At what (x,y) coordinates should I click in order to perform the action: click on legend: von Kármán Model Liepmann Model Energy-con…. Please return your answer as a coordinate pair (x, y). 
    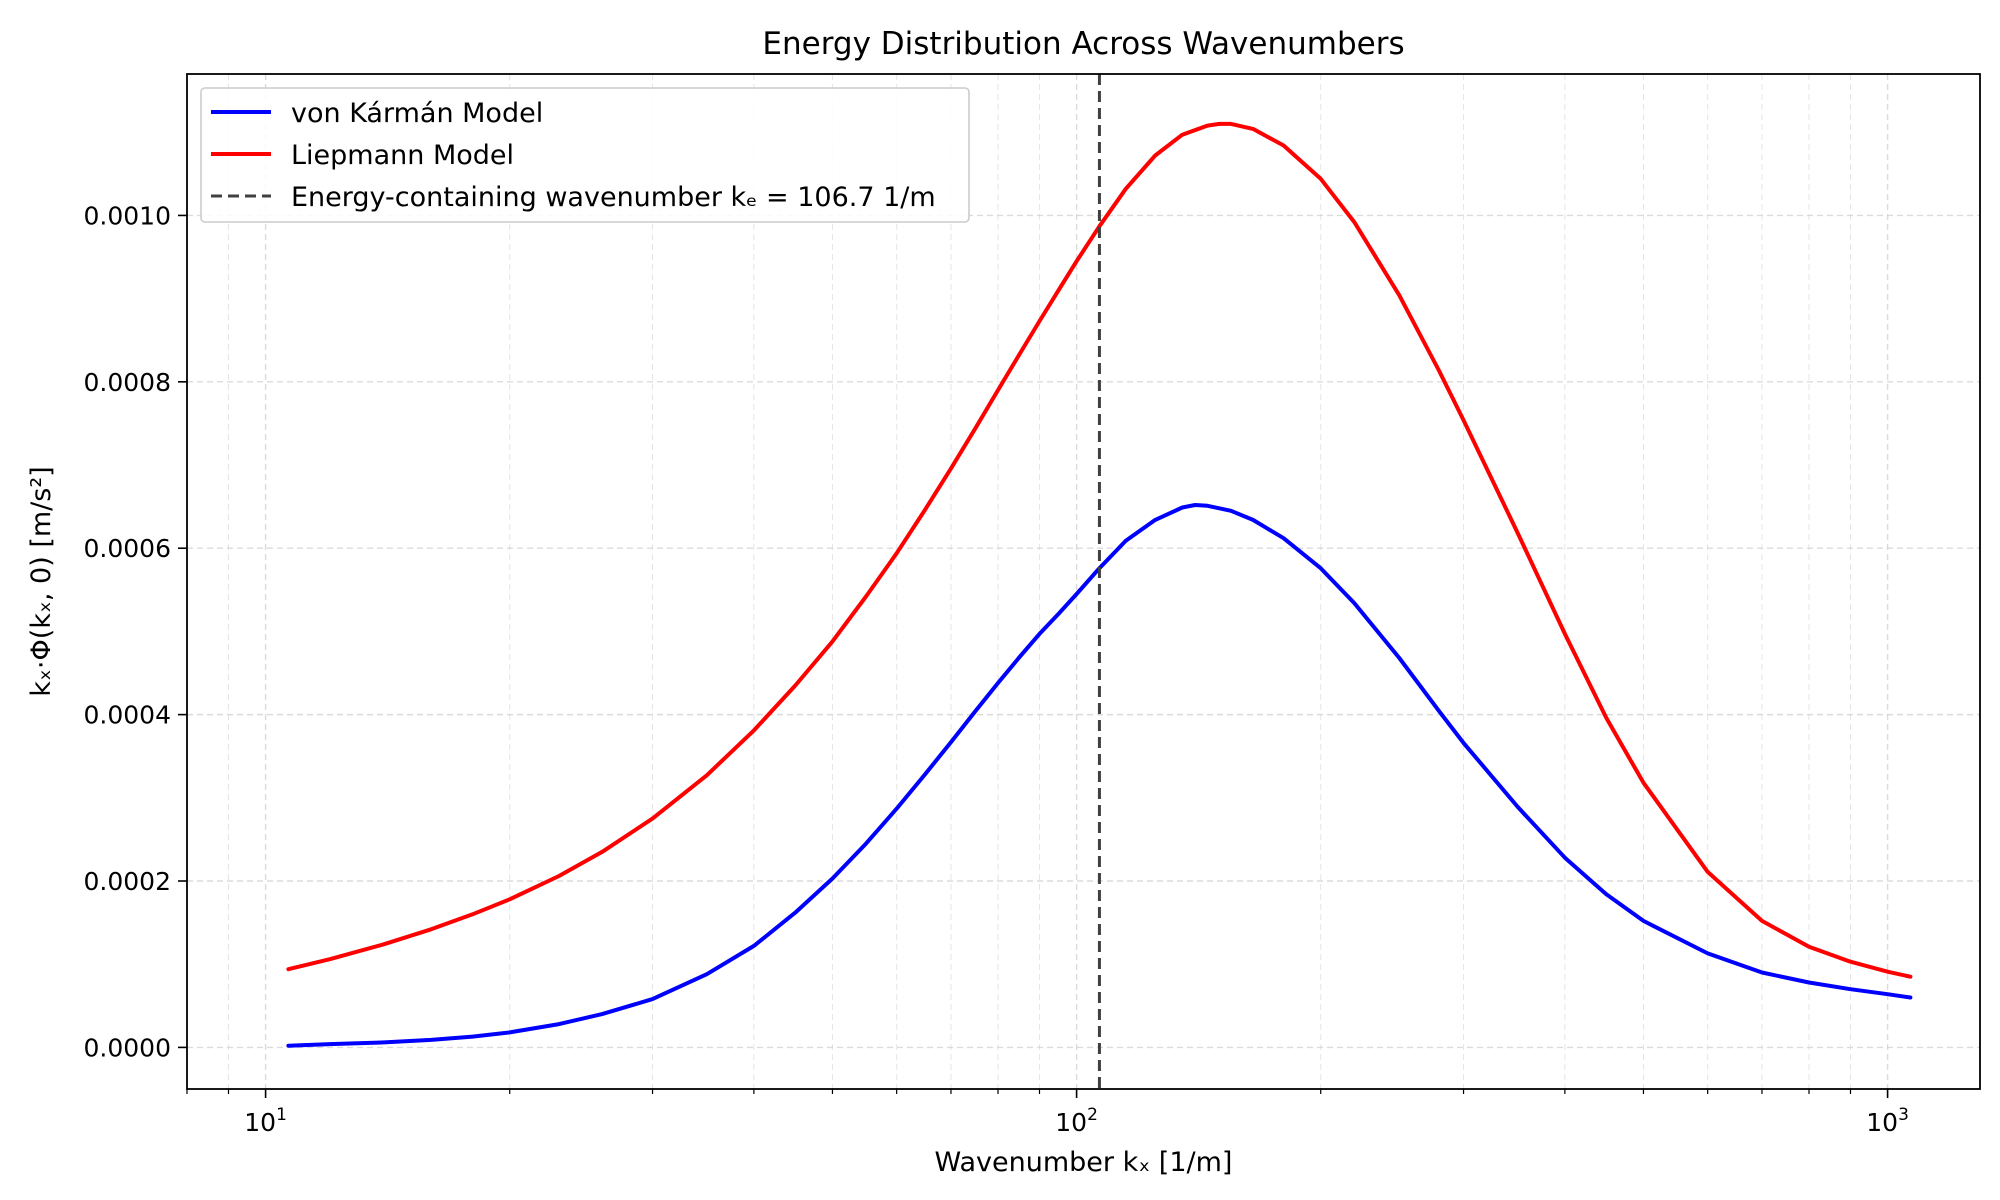
    Looking at the image, I should click on (585, 155).